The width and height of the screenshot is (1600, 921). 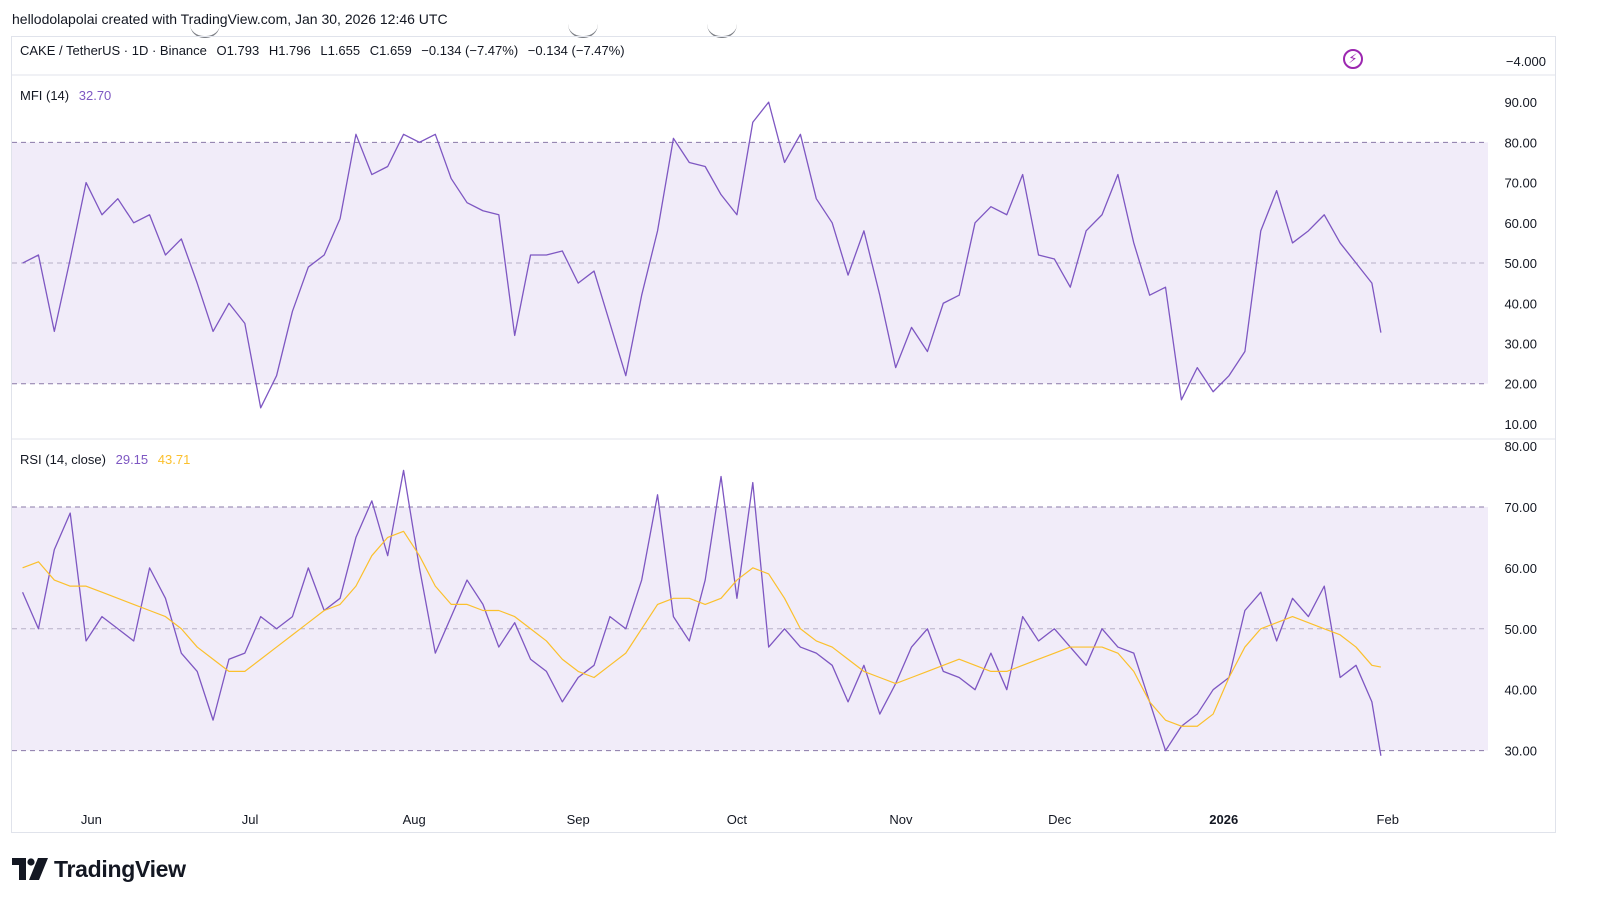 What do you see at coordinates (63, 459) in the screenshot?
I see `rsi-label: RSI (14, close)` at bounding box center [63, 459].